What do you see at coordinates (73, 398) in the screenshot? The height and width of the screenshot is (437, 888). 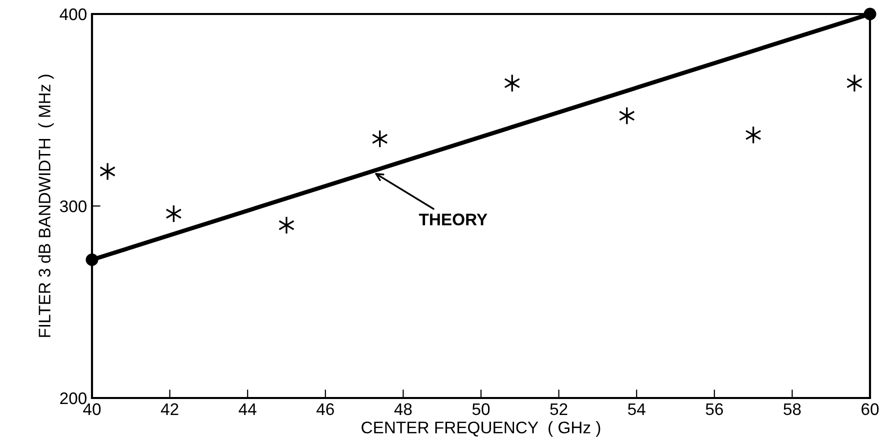 I see `y-tick-label: 200` at bounding box center [73, 398].